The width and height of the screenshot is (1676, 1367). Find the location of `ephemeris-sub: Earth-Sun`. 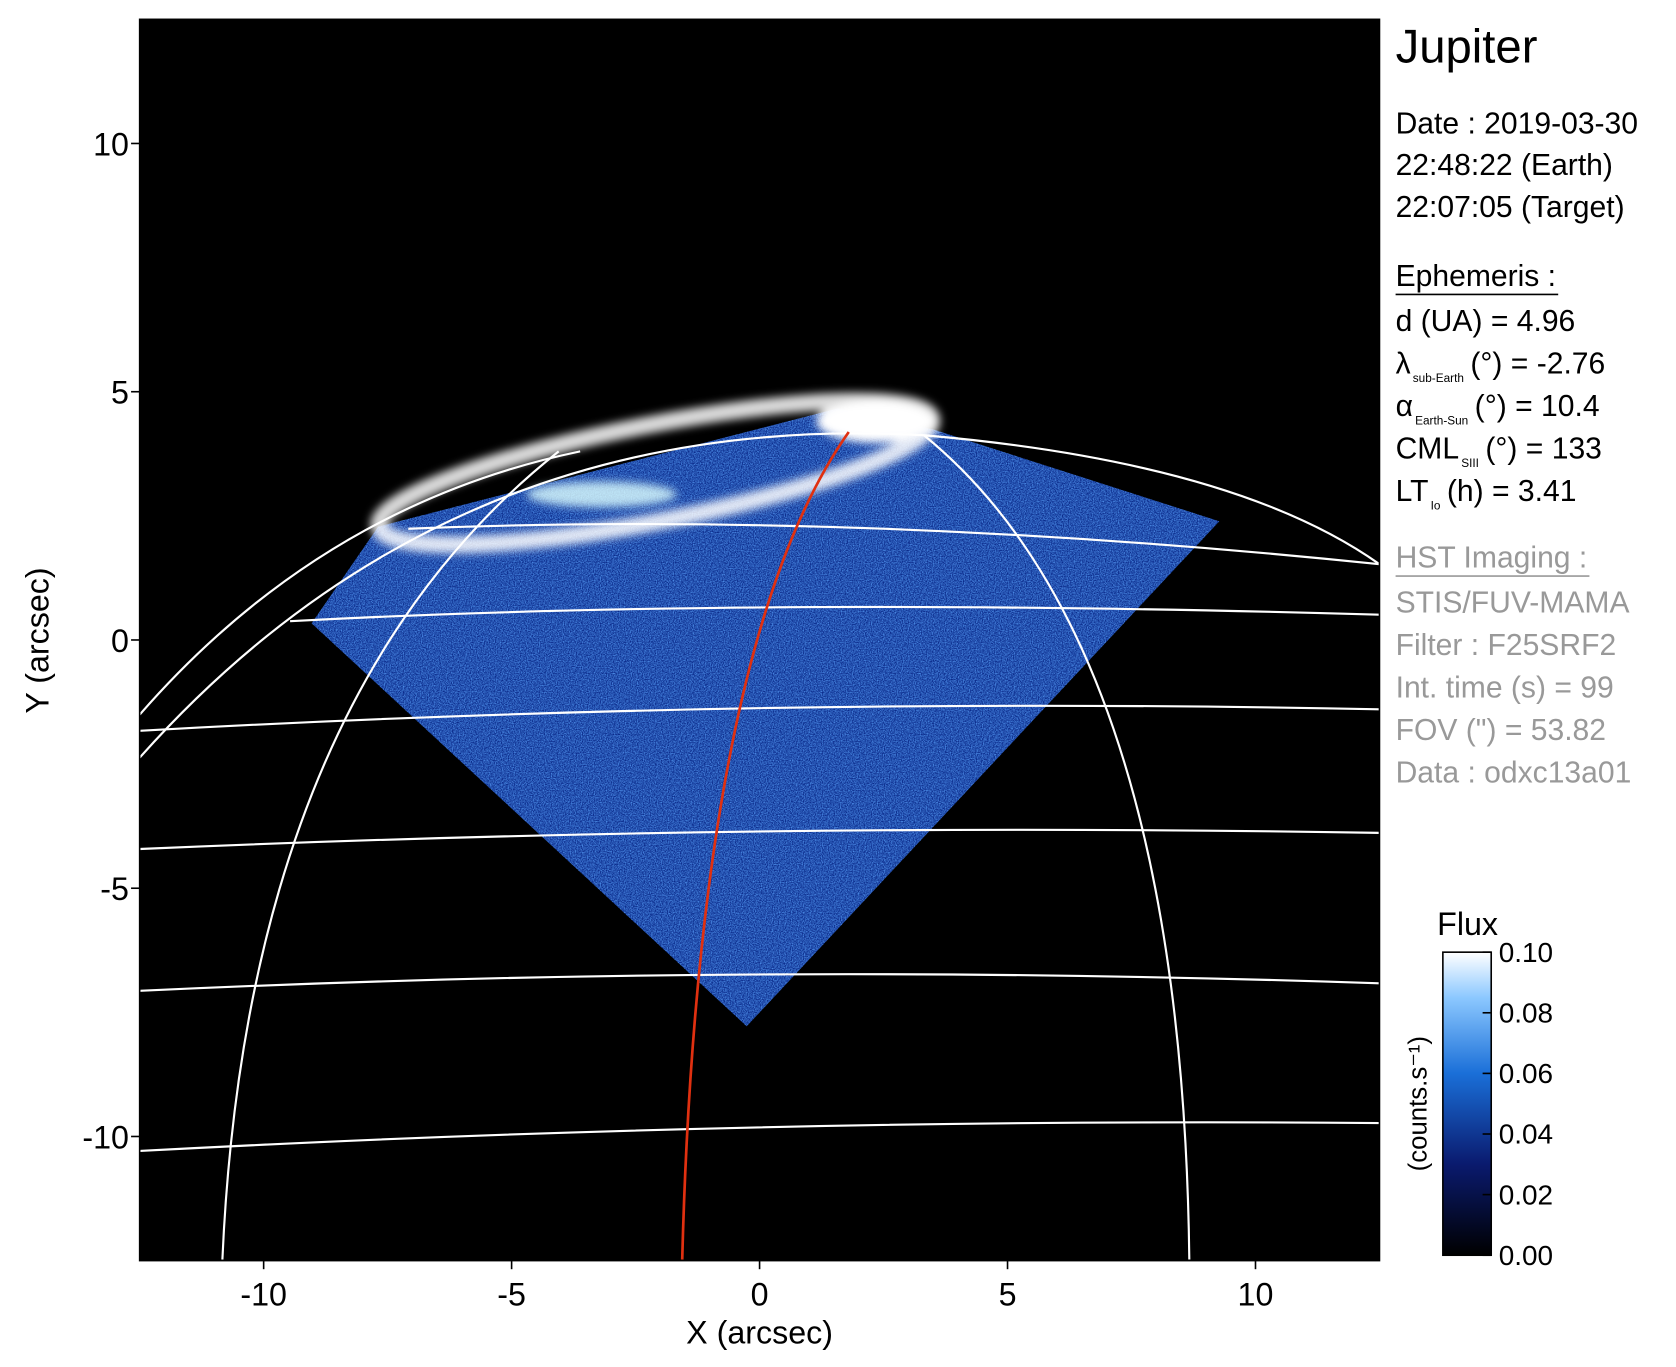

ephemeris-sub: Earth-Sun is located at coordinates (1441, 420).